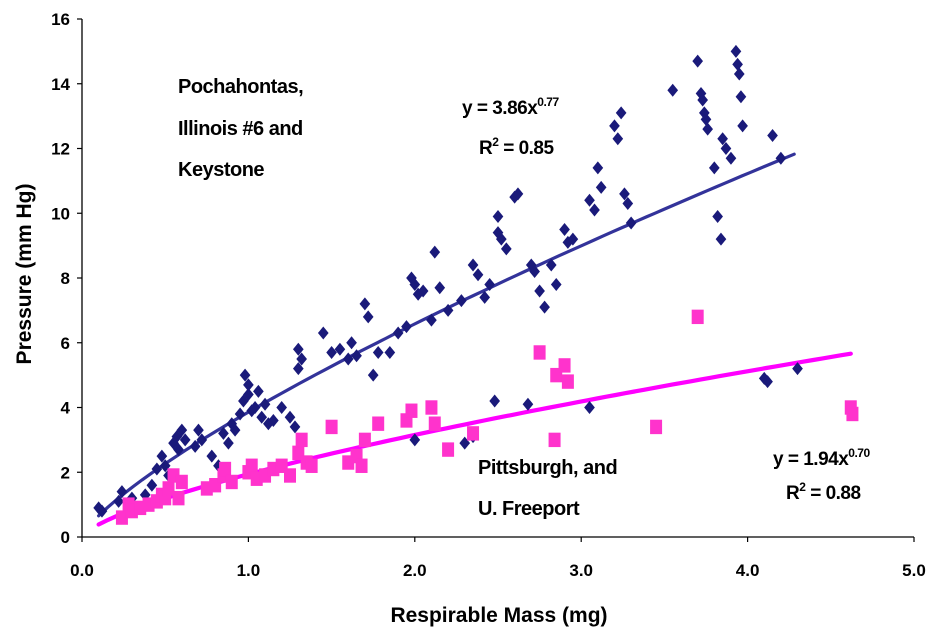 The image size is (930, 630). What do you see at coordinates (65, 343) in the screenshot?
I see `y-tick-label: 6` at bounding box center [65, 343].